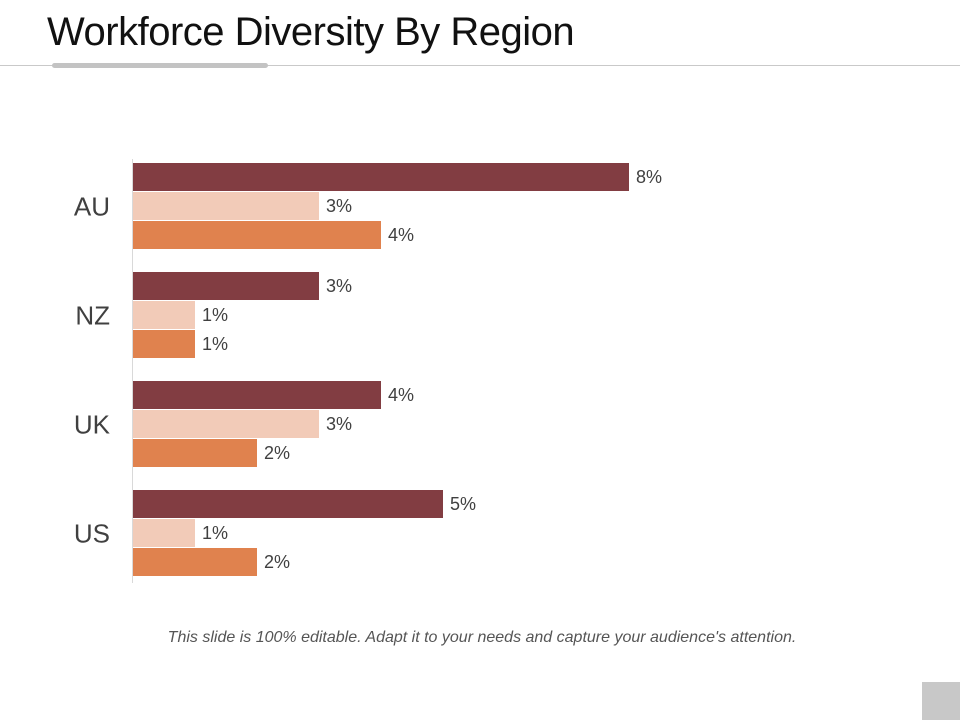 The image size is (960, 720). I want to click on category-label-au: AU, so click(92, 207).